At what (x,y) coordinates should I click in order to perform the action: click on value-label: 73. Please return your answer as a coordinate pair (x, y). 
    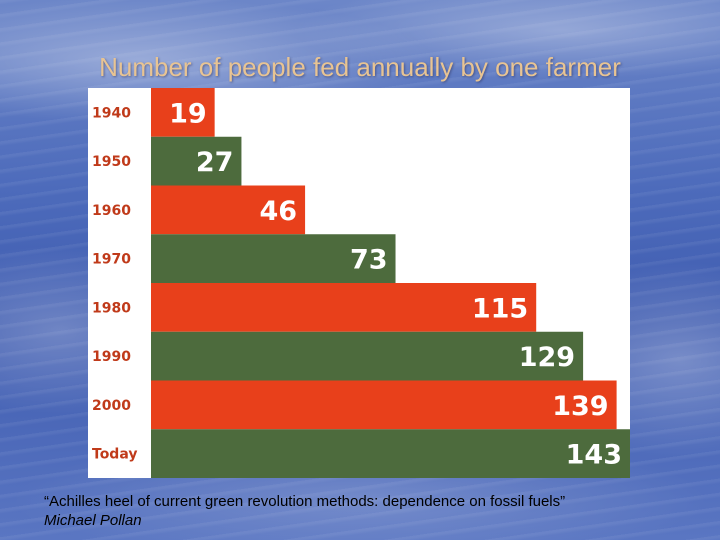
    Looking at the image, I should click on (369, 260).